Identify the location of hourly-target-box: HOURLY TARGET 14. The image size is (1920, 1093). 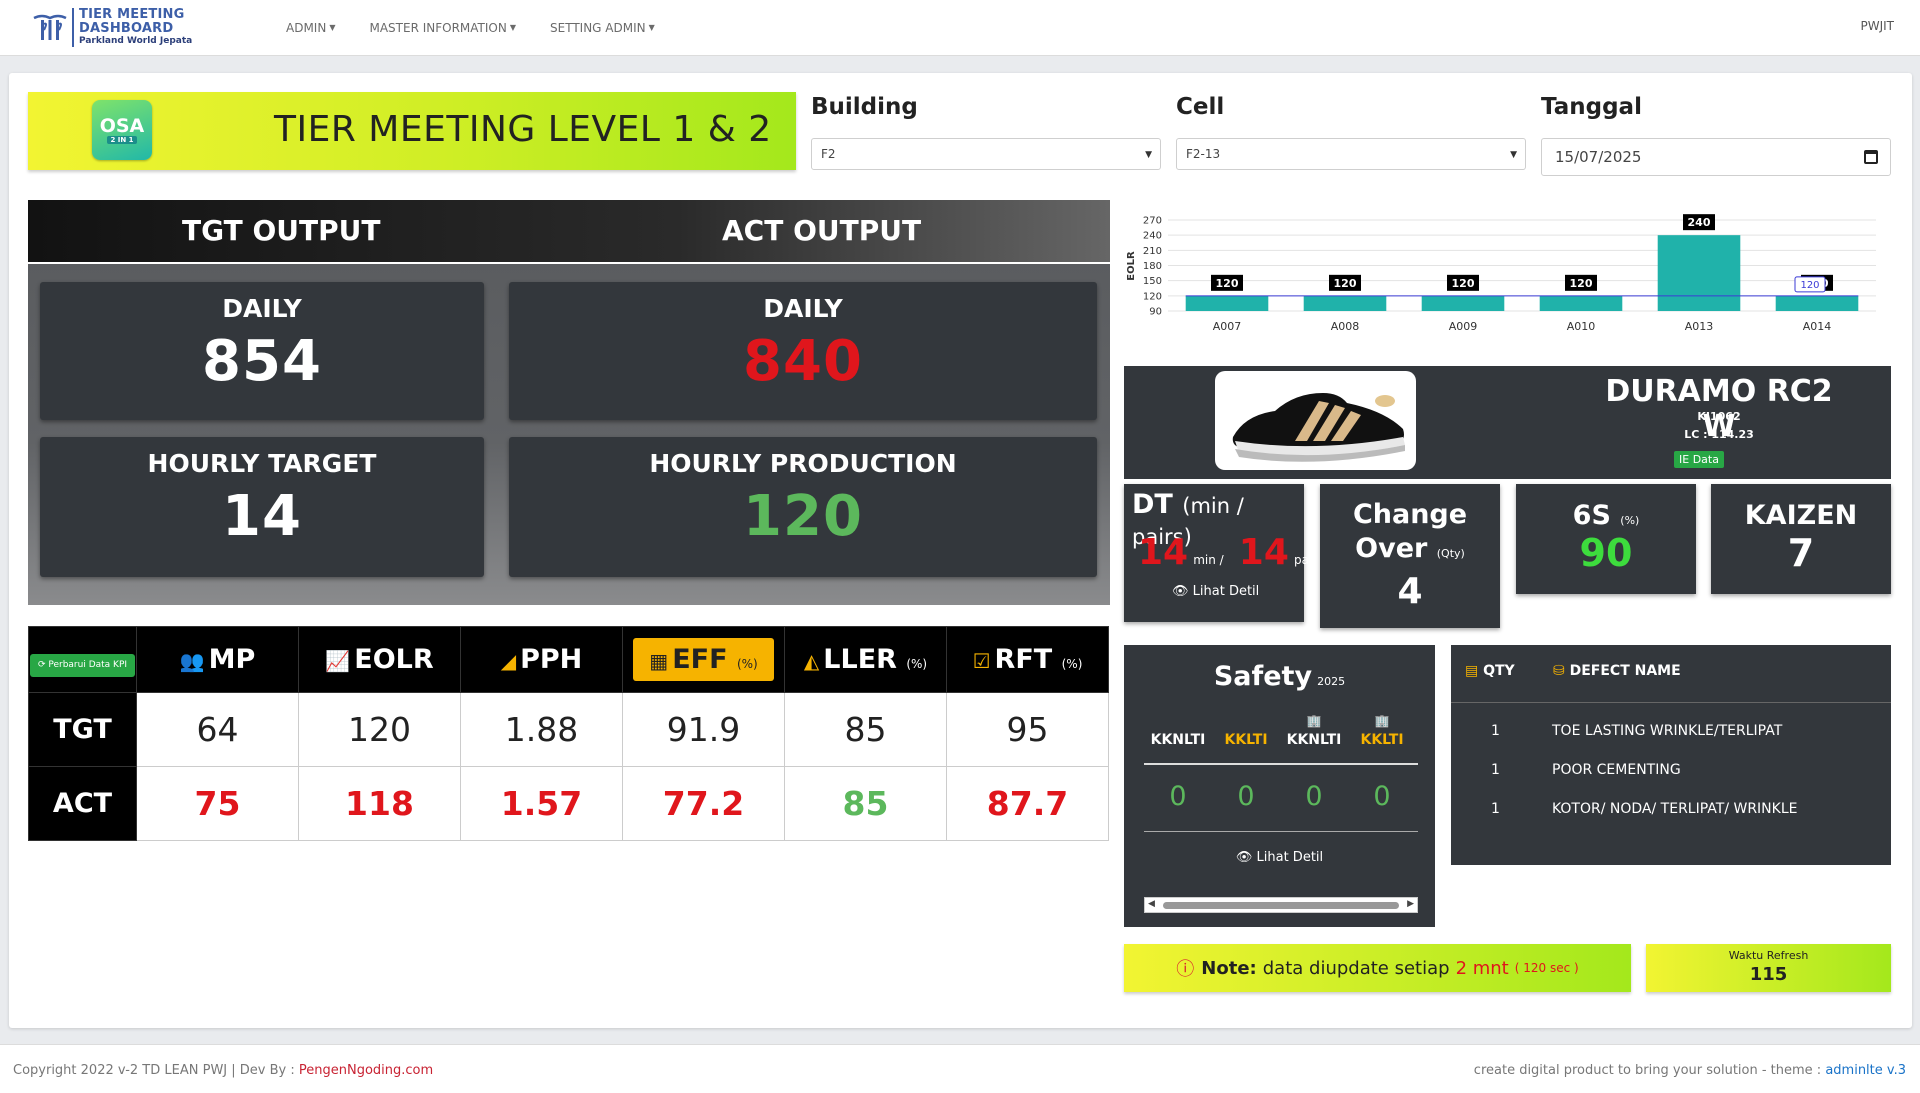
(262, 507).